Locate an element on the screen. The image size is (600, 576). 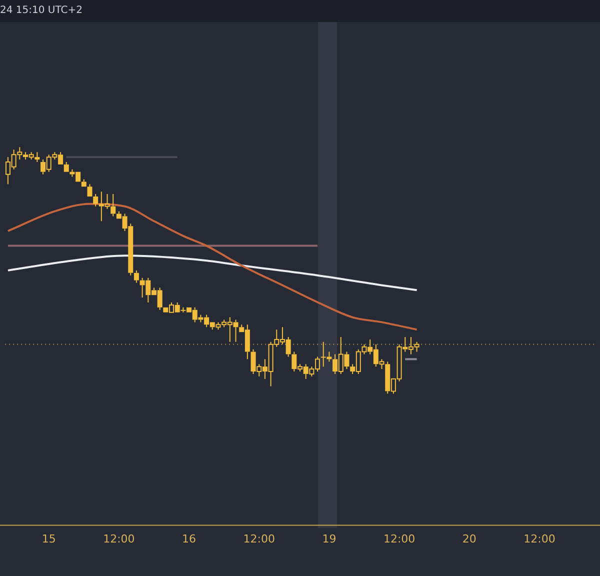
x-tick-label: 19 is located at coordinates (329, 539).